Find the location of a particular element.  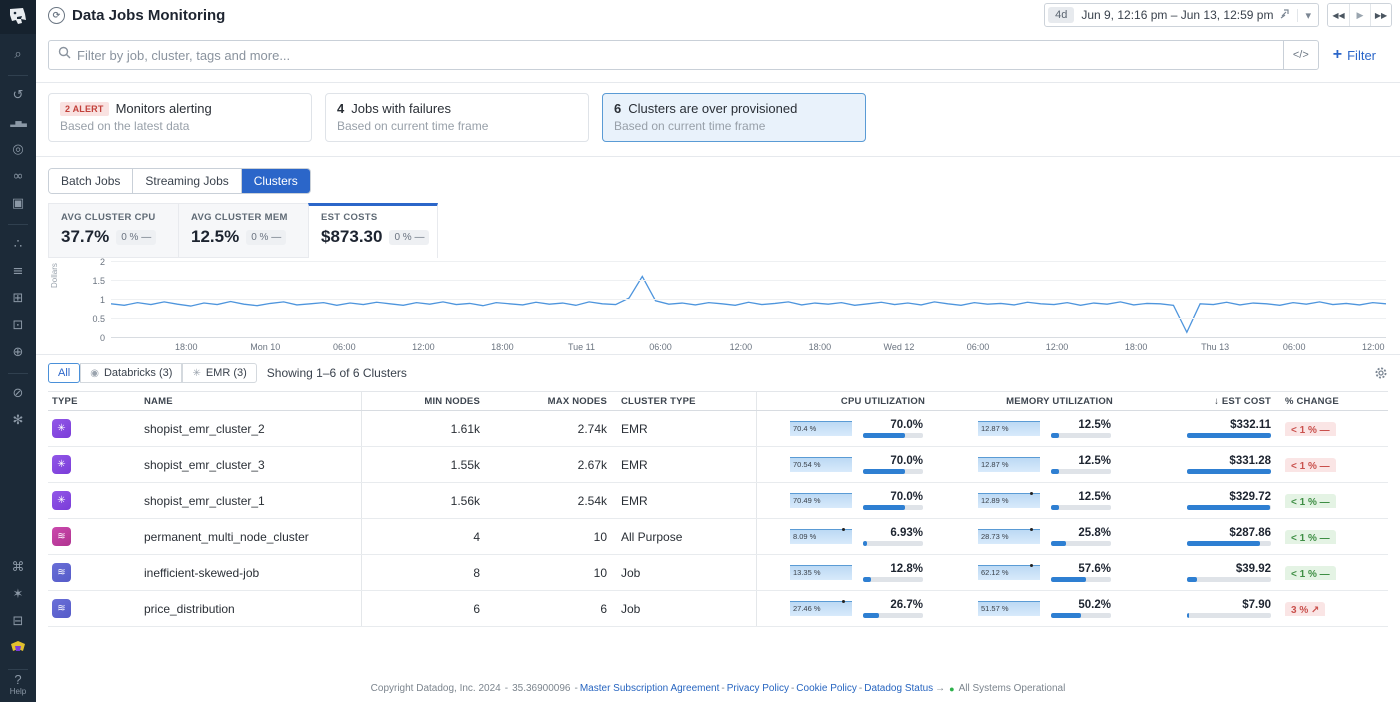

col-est-cost-sorted: ↓ EST COST is located at coordinates (1242, 401).